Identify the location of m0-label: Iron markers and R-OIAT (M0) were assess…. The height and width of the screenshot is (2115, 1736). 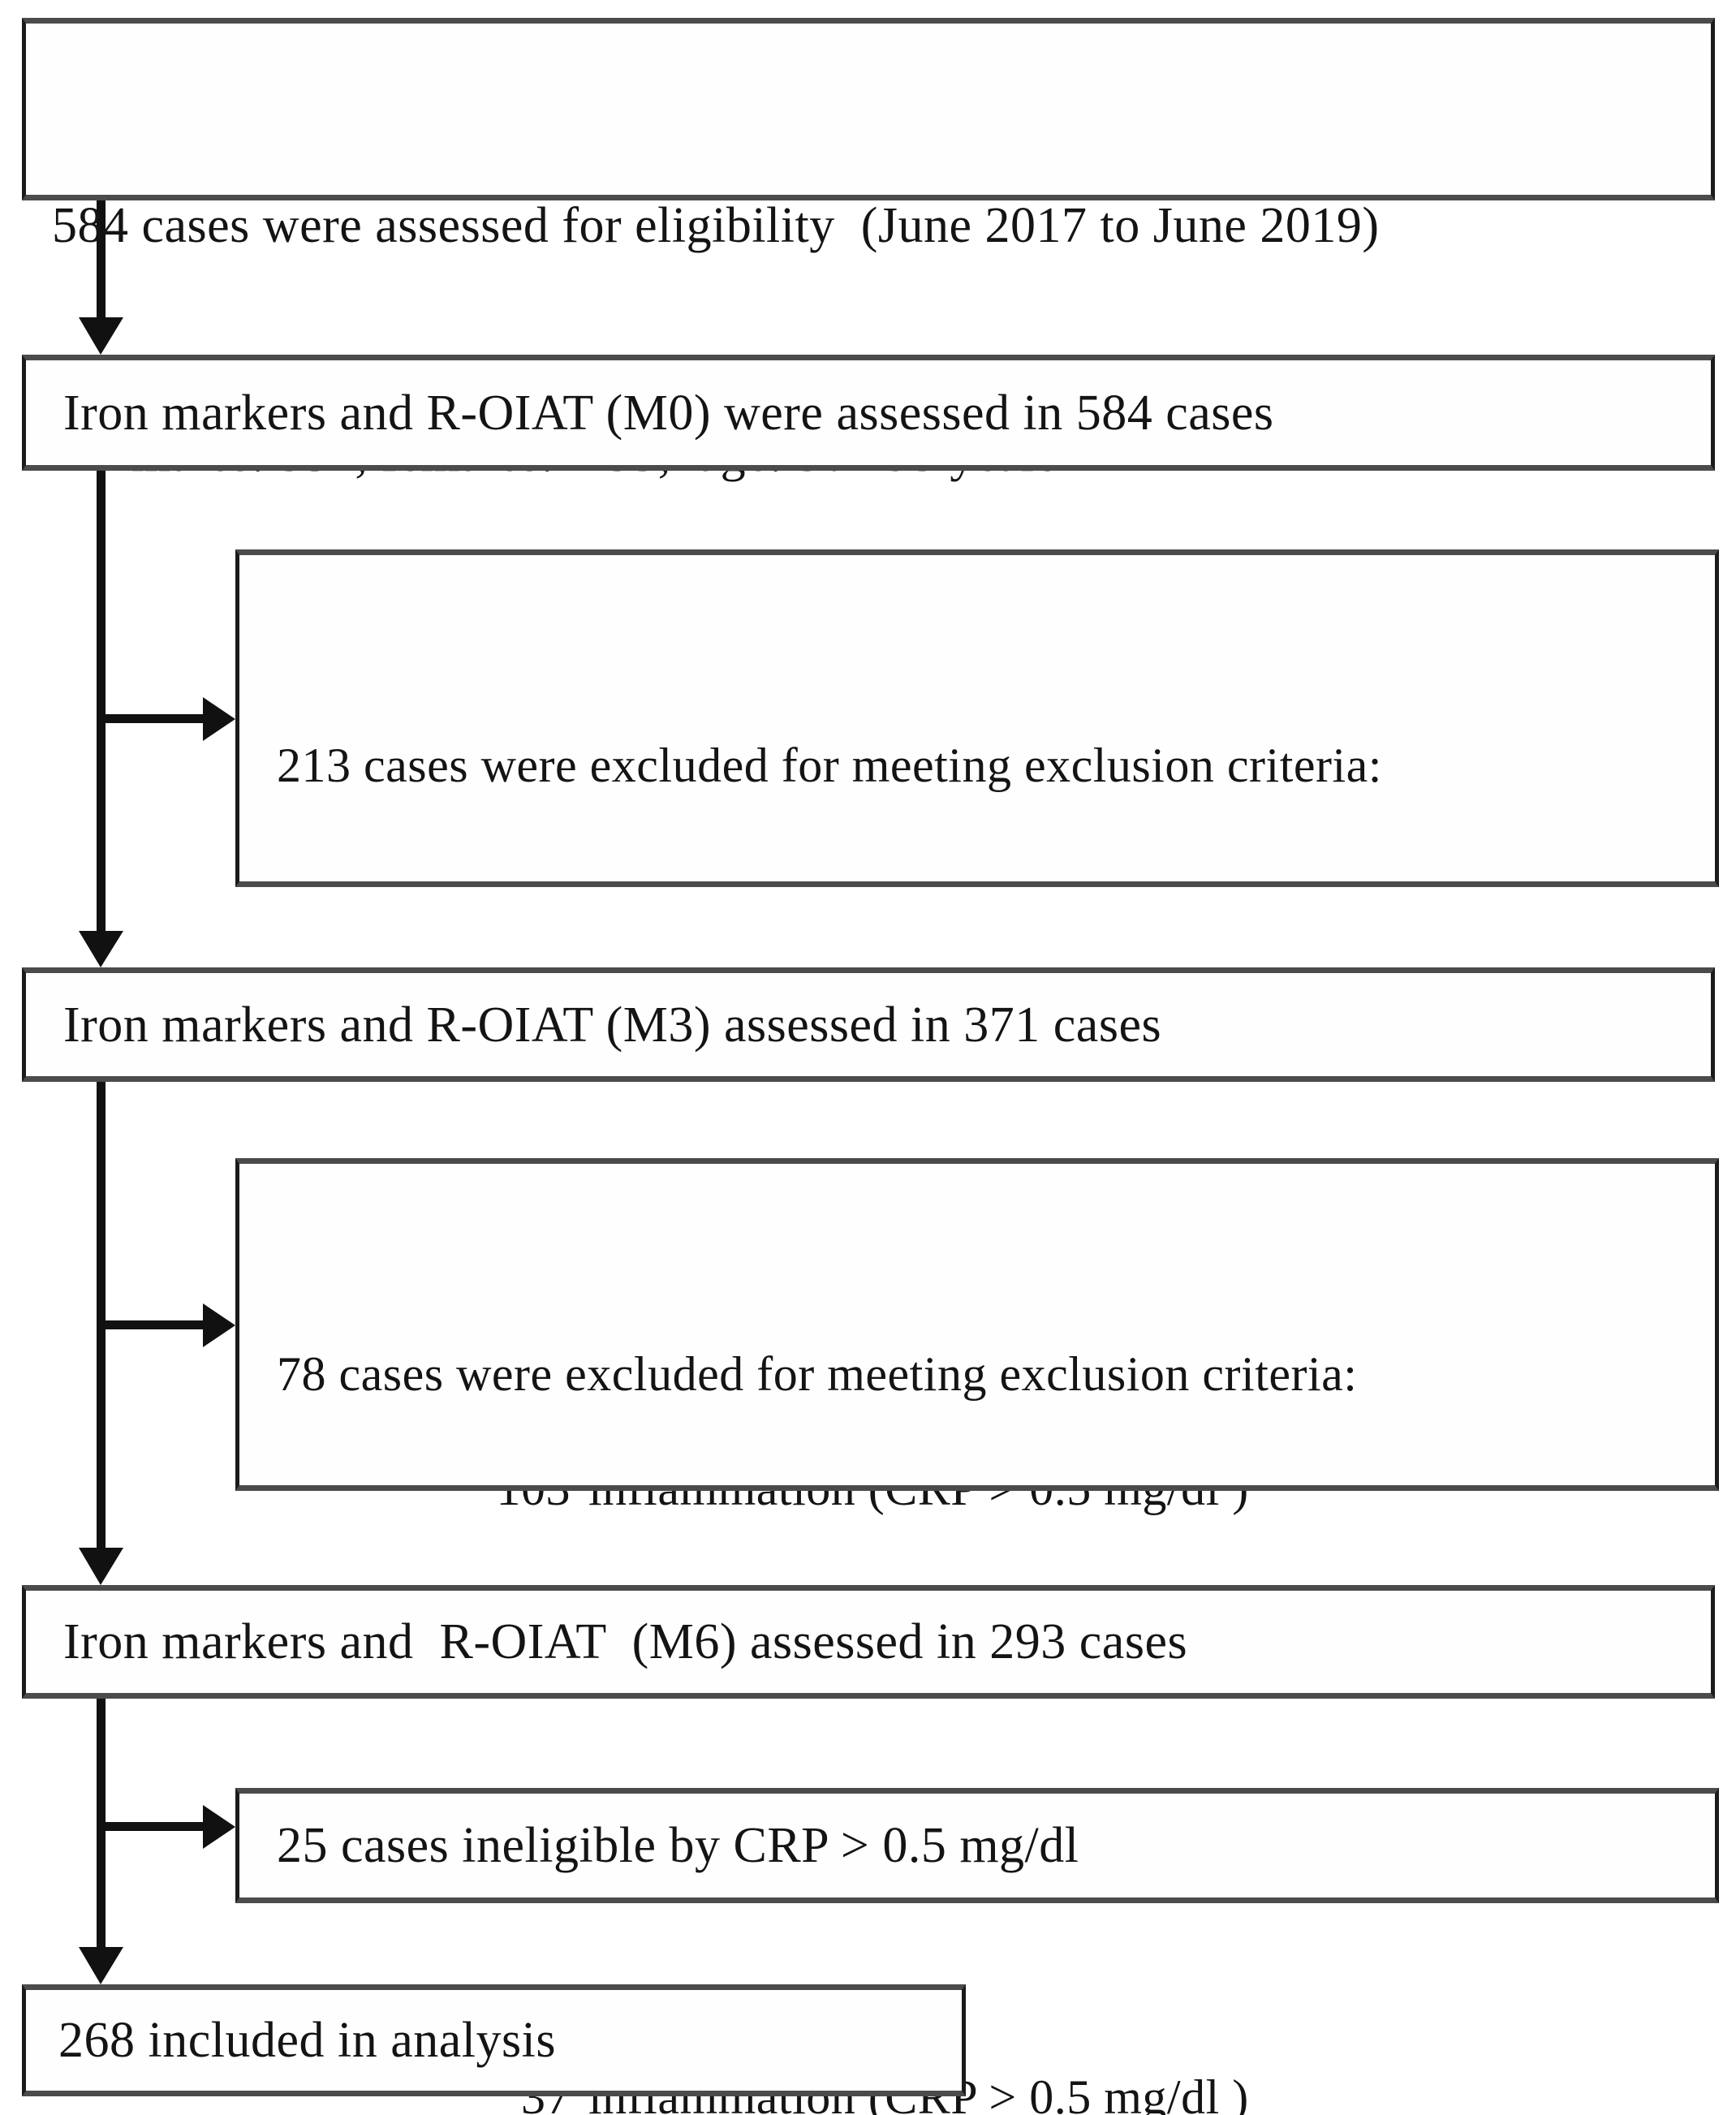
(668, 413).